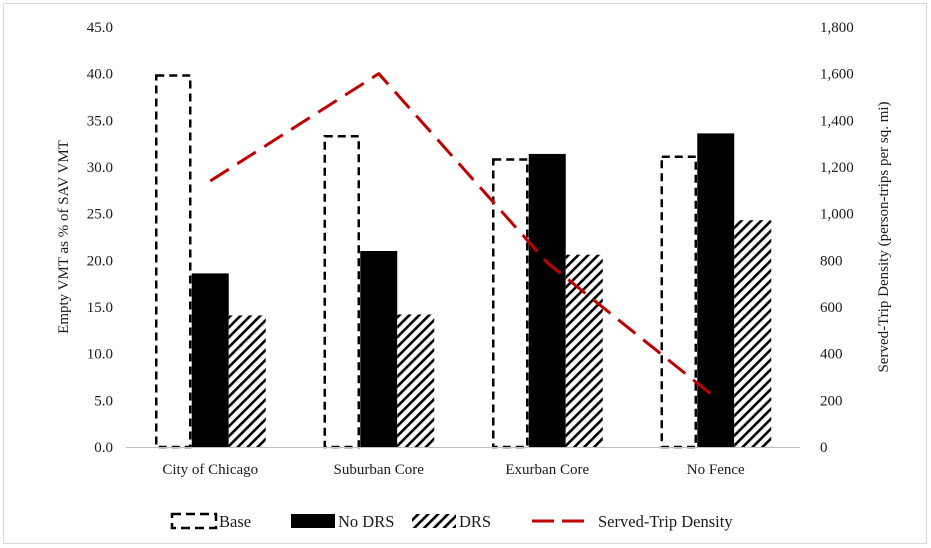  Describe the element at coordinates (716, 470) in the screenshot. I see `x-tick-label: No Fence` at that location.